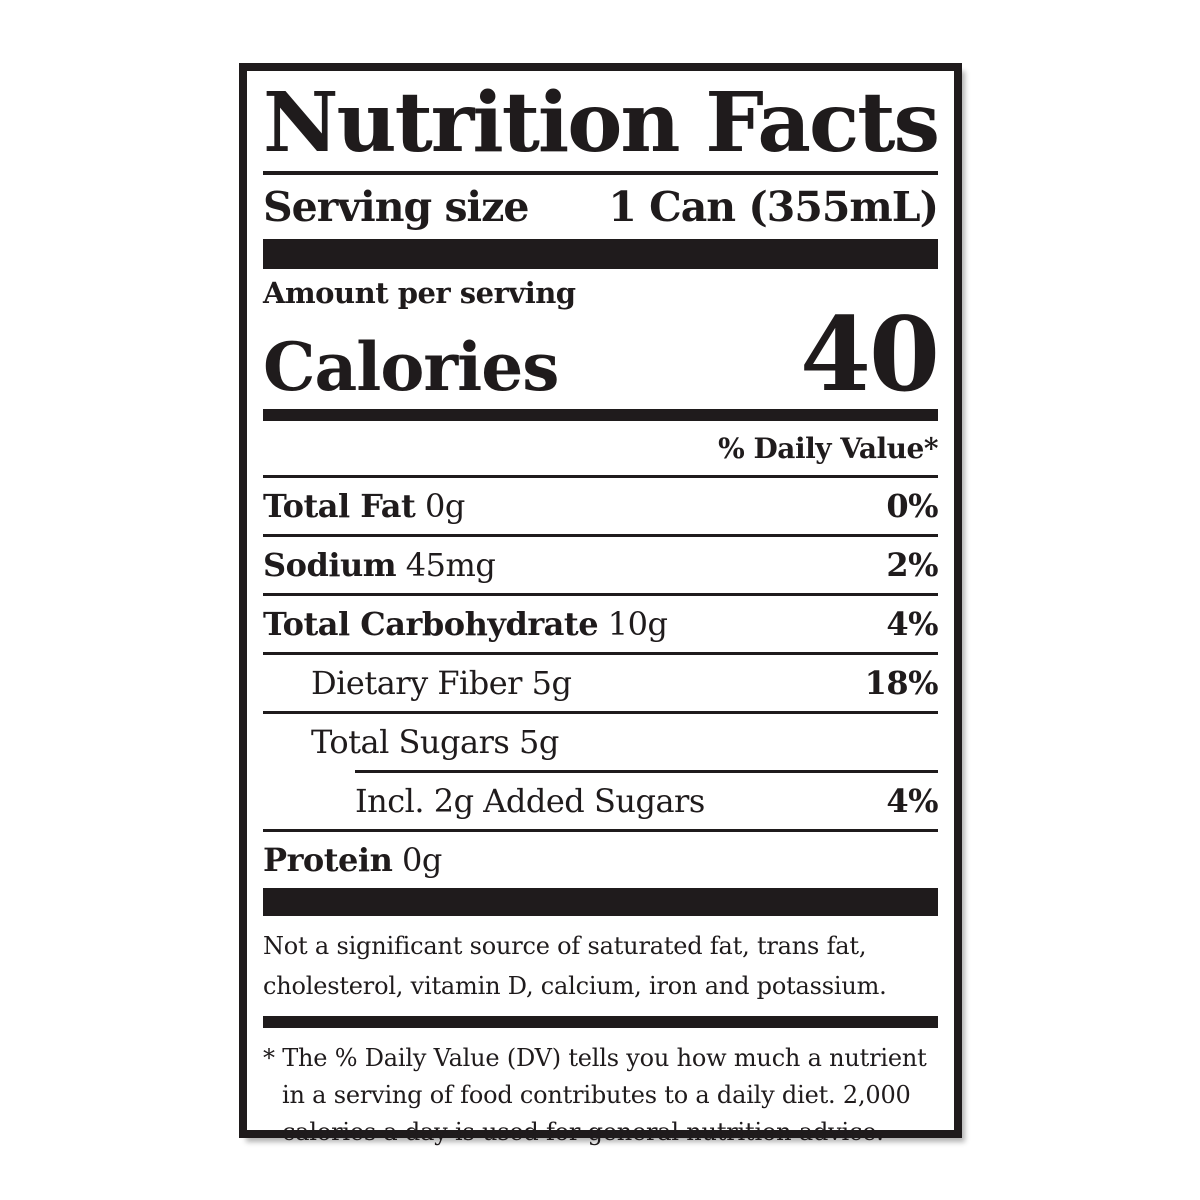 This screenshot has width=1200, height=1200. What do you see at coordinates (600, 742) in the screenshot?
I see `nutrient-row-total-sugars: Total Sugars 5g` at bounding box center [600, 742].